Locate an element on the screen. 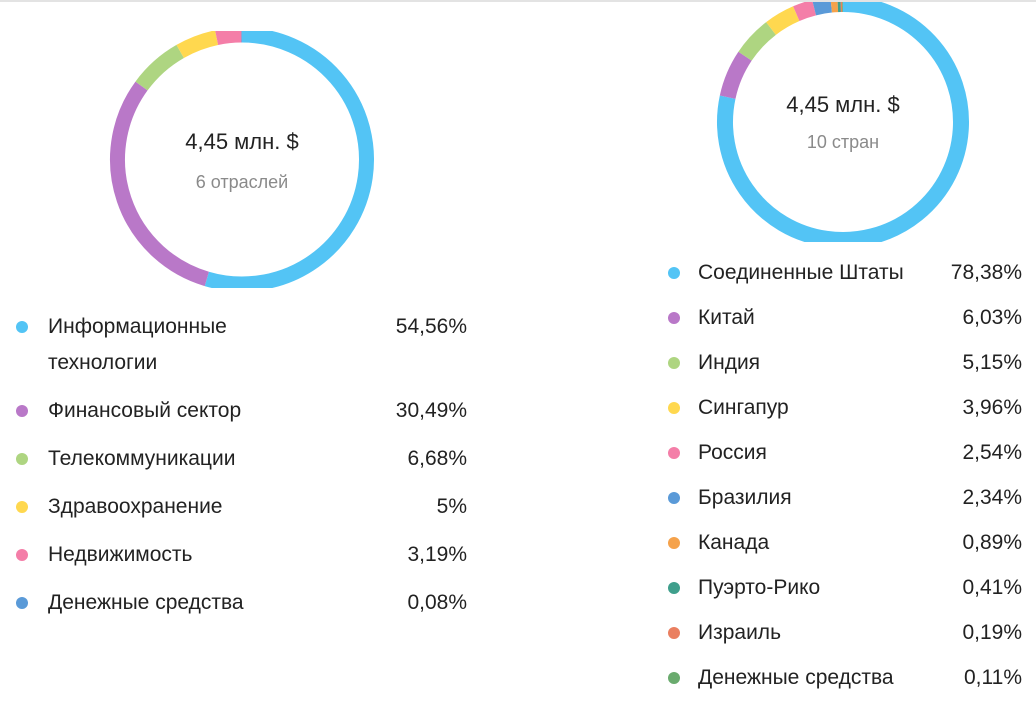 This screenshot has width=1036, height=705. industry-legend-item: Здравоохранение 5% is located at coordinates (237, 507).